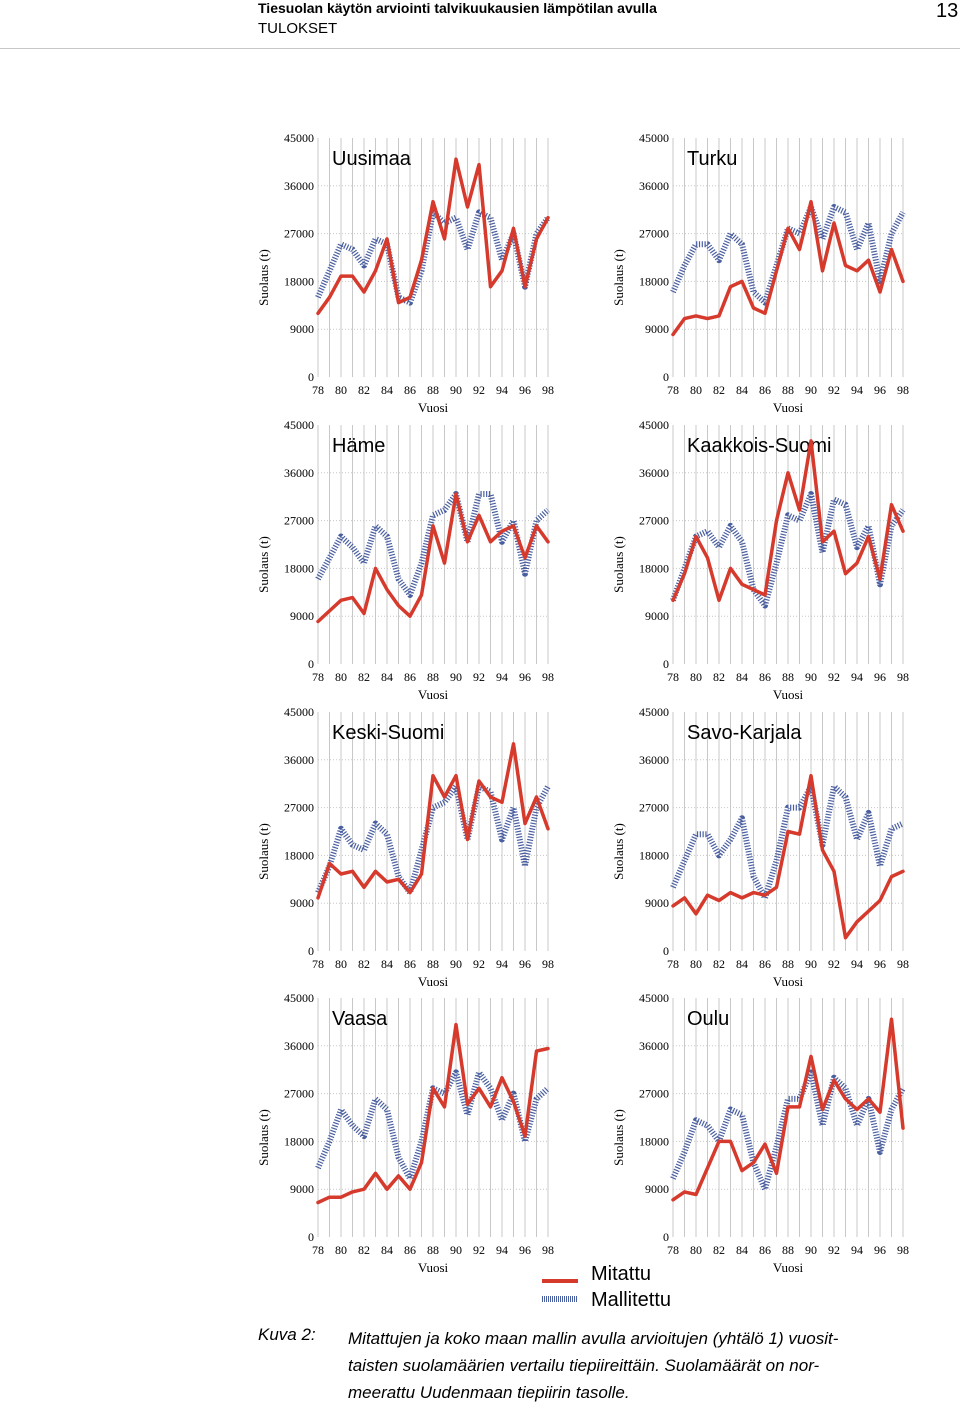 Image resolution: width=960 pixels, height=1406 pixels. What do you see at coordinates (358, 446) in the screenshot?
I see `panel-title: Häme` at bounding box center [358, 446].